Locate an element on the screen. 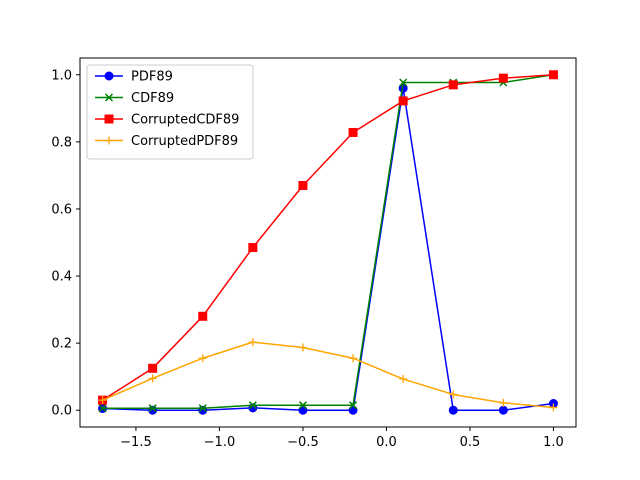 This screenshot has height=480, width=640. x-tick-label: −1.5 is located at coordinates (136, 442).